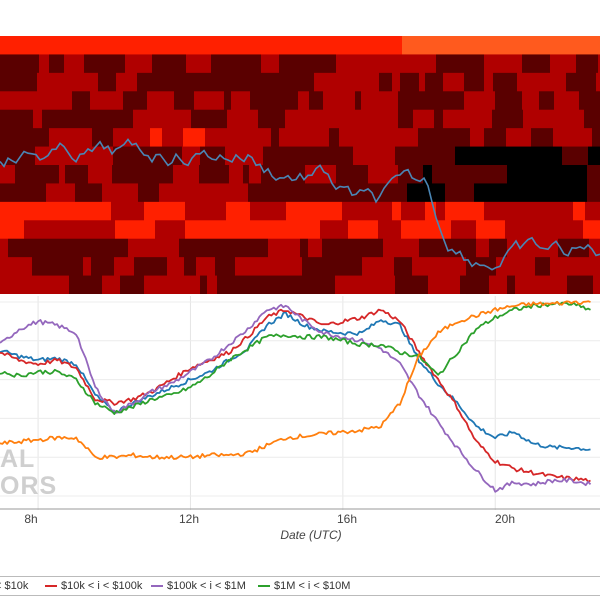  I want to click on legend-label: < $10k, so click(14, 586).